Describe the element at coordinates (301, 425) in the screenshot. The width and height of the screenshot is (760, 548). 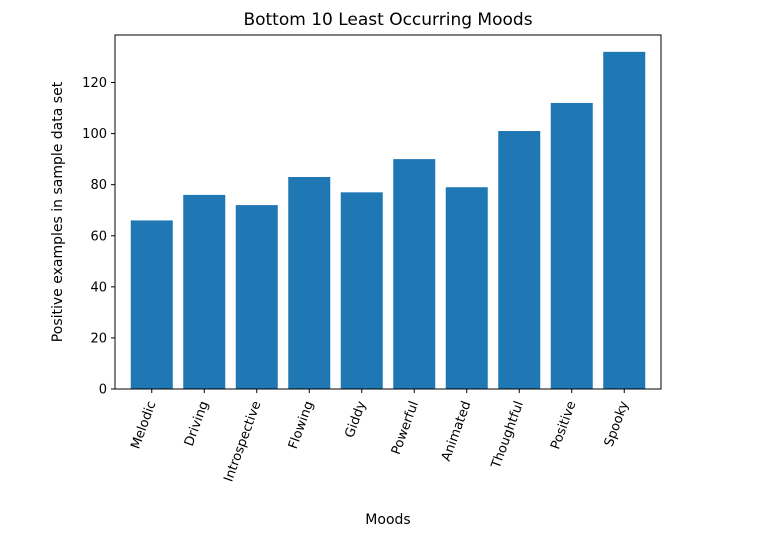
I see `x-tick-label: Flowing` at that location.